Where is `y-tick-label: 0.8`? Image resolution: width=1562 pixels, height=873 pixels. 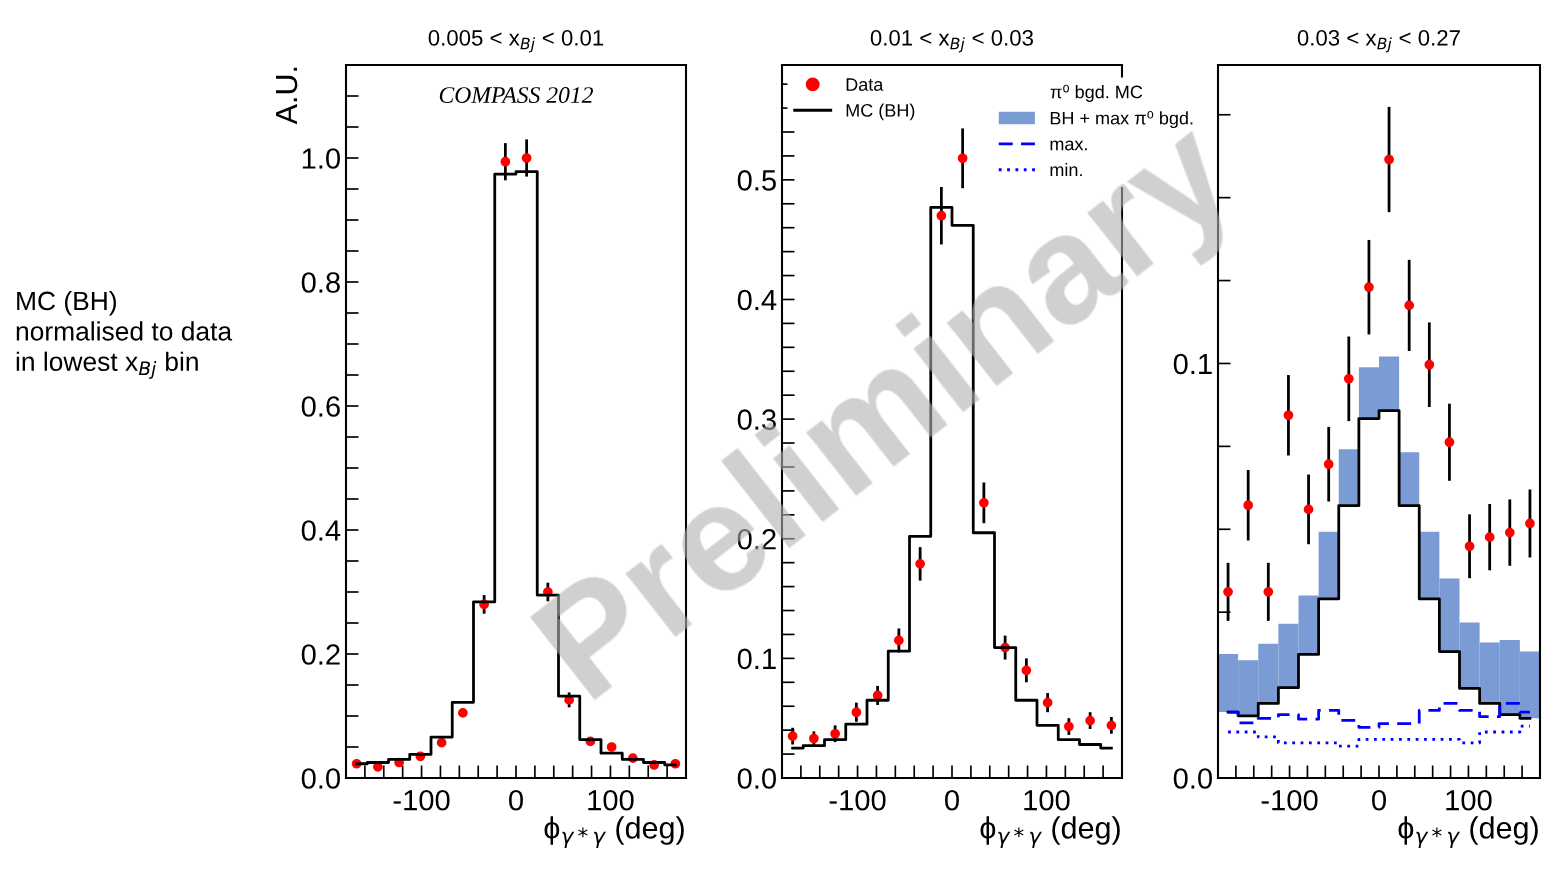
y-tick-label: 0.8 is located at coordinates (320, 282).